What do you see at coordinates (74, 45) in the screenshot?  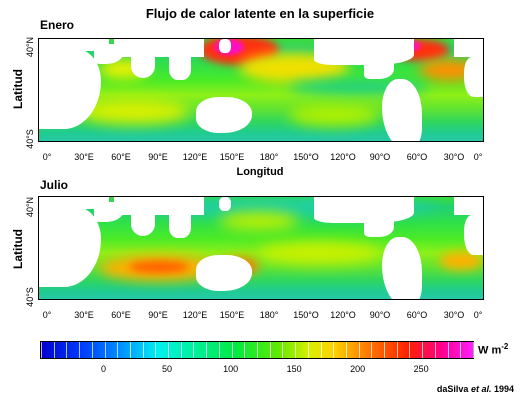 I see `land-europe-africa` at bounding box center [74, 45].